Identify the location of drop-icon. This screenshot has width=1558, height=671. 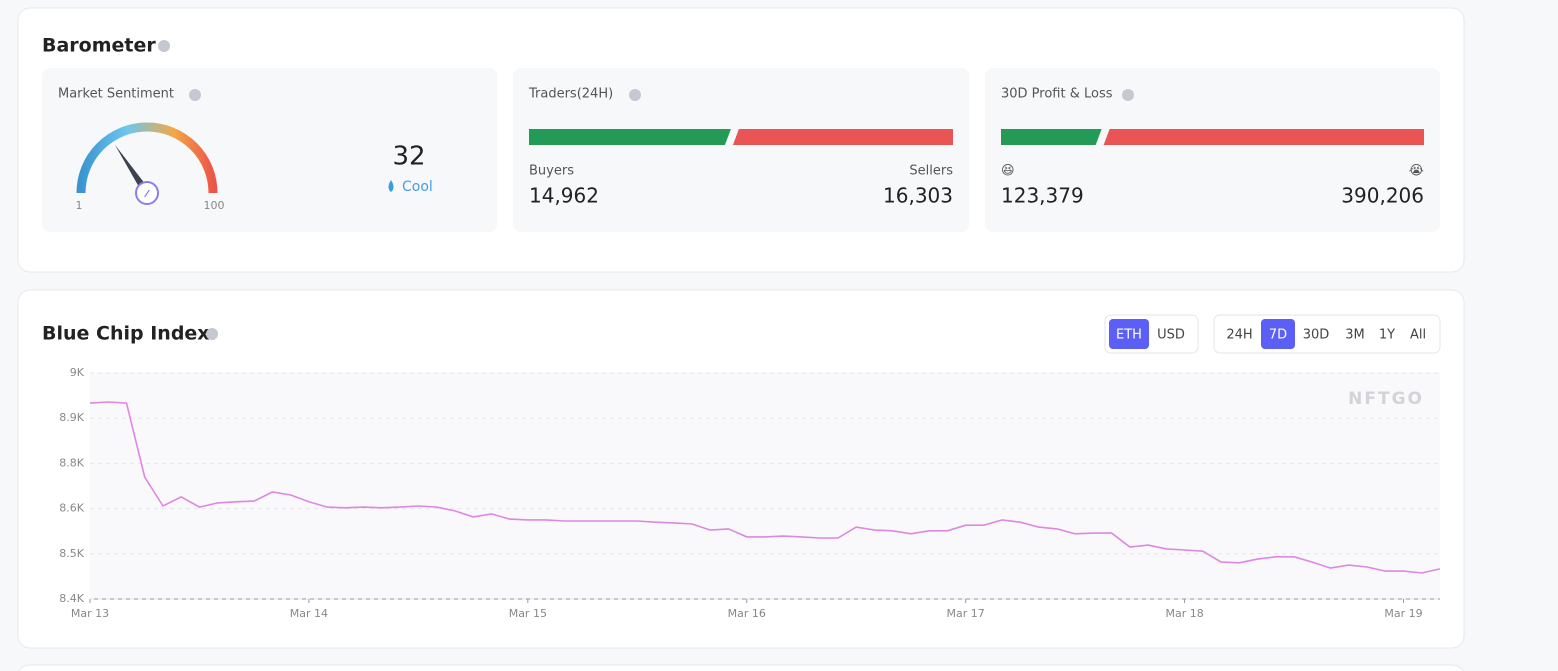
(391, 186).